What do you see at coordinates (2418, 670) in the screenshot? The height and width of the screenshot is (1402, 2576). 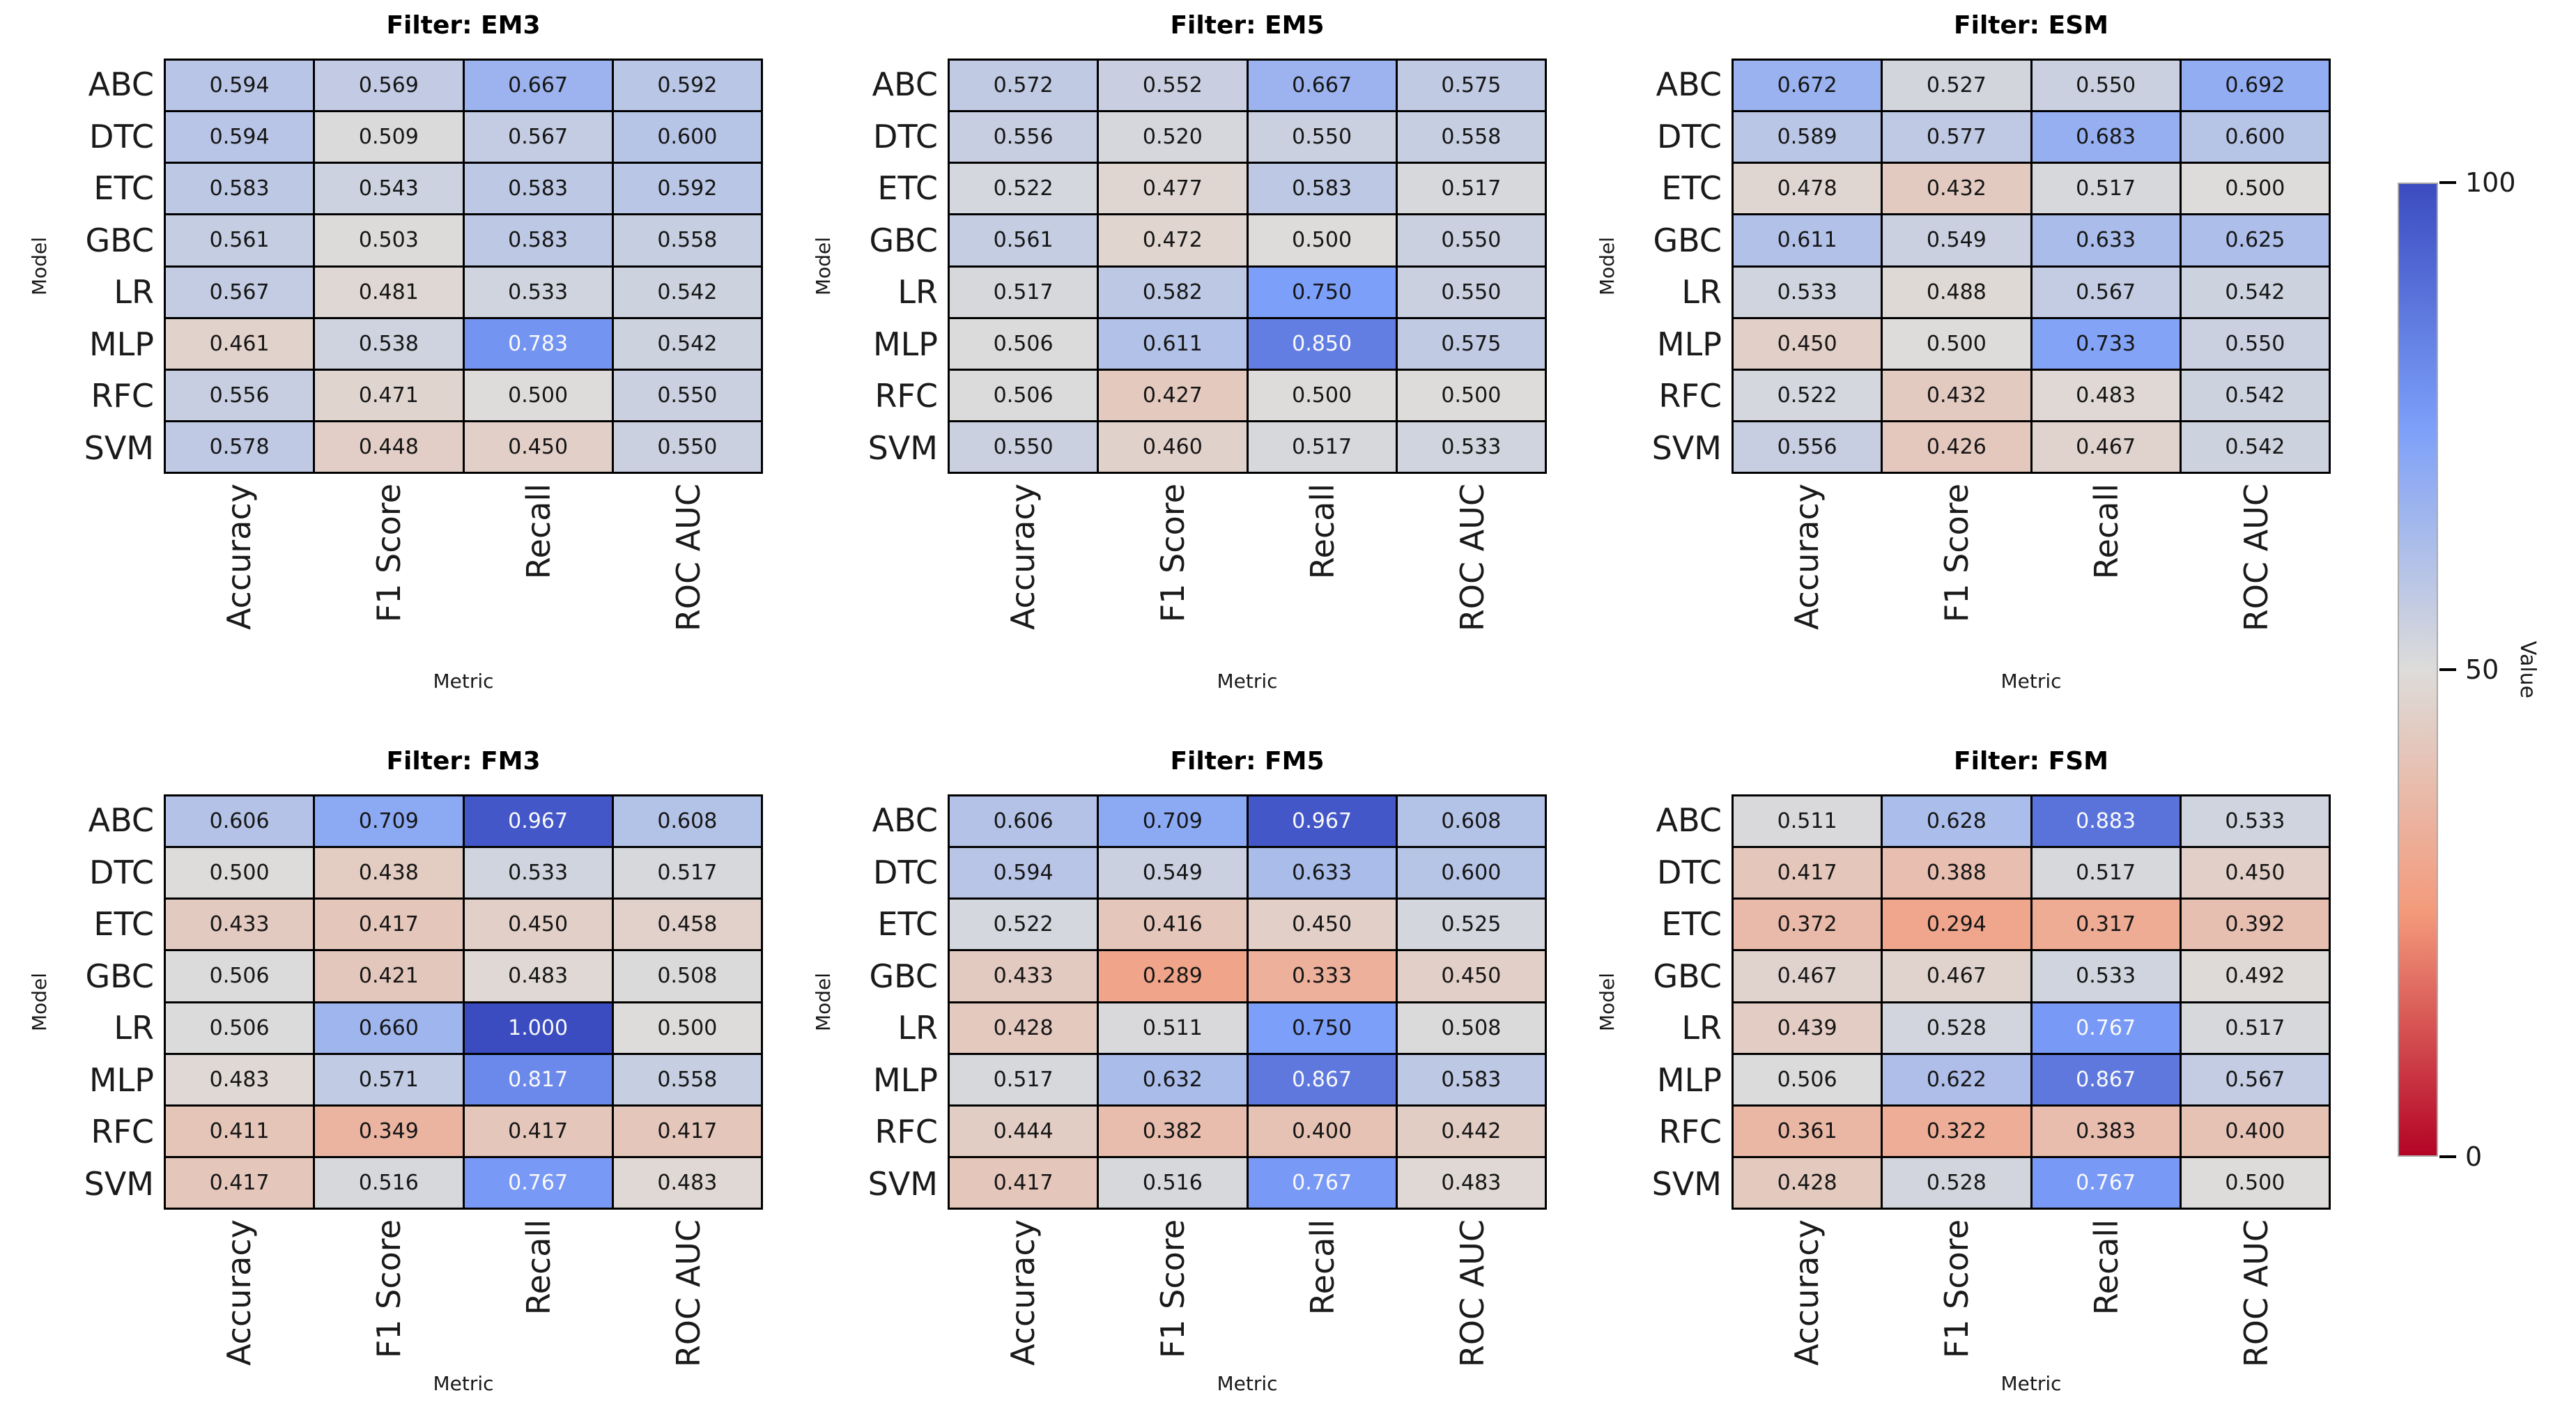 I see `colorbar-gradient` at bounding box center [2418, 670].